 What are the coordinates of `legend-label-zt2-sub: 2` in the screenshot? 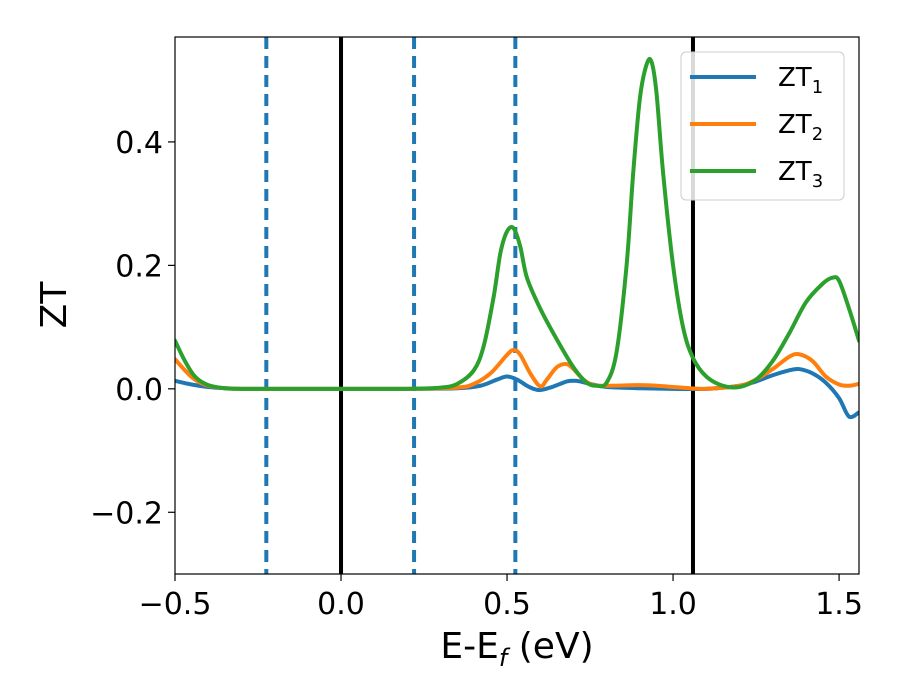 It's located at (817, 134).